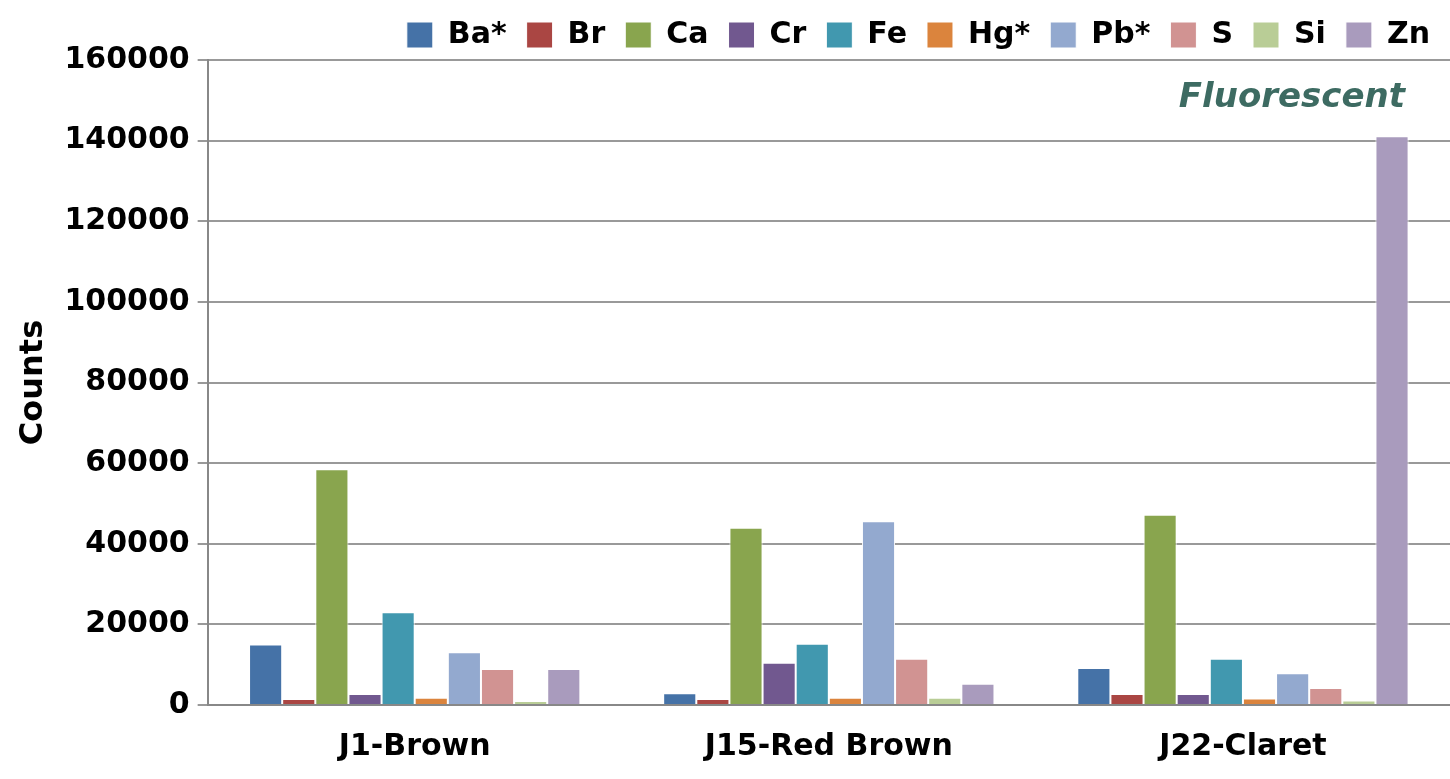 Image resolution: width=1450 pixels, height=779 pixels. What do you see at coordinates (137, 541) in the screenshot?
I see `y-tick-label: 40000` at bounding box center [137, 541].